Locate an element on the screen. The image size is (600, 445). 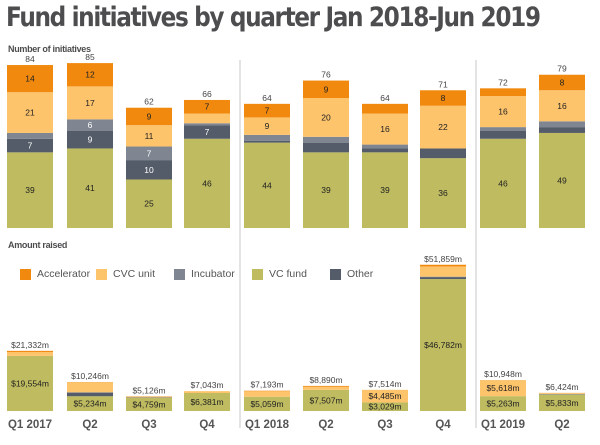
total-label: $6,424m is located at coordinates (561, 387).